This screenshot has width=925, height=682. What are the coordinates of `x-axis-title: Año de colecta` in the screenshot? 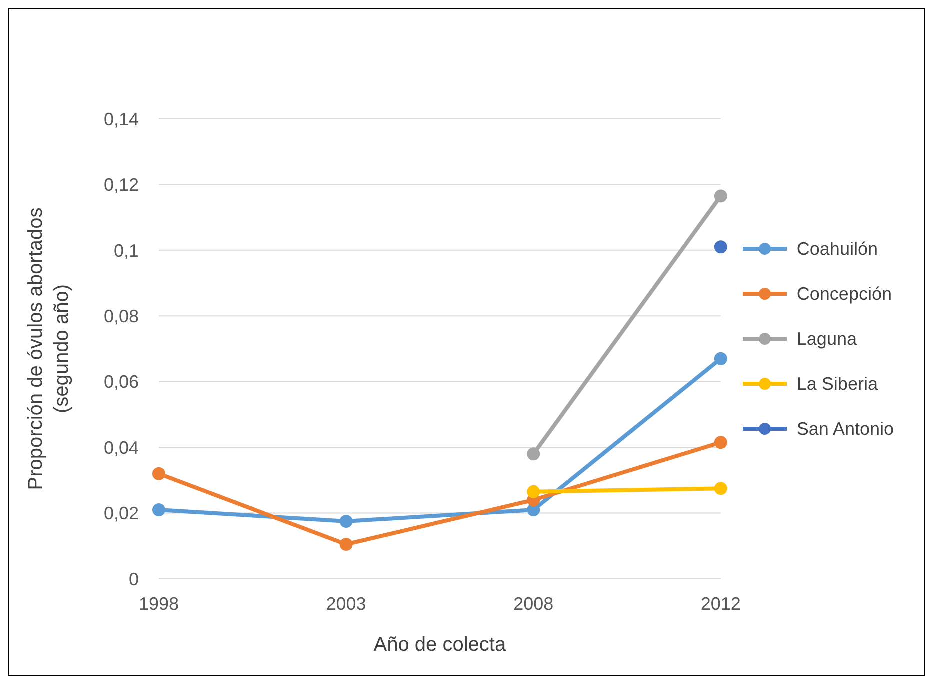 It's located at (440, 645).